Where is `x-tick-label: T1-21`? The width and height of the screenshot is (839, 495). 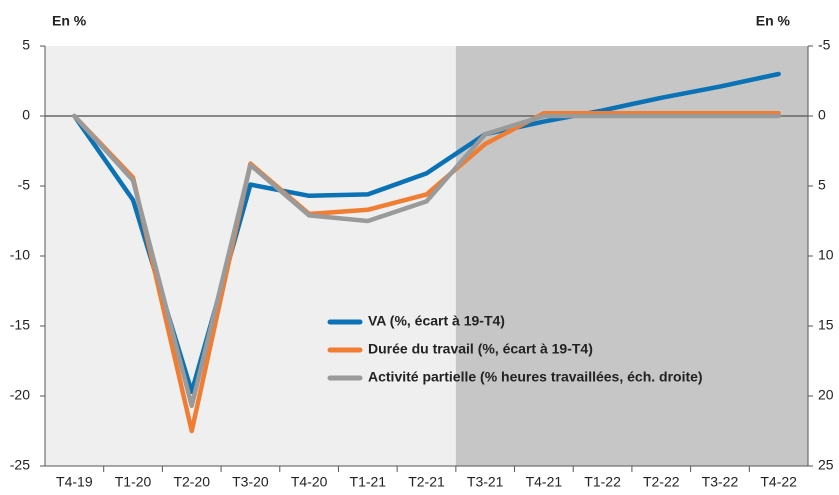
x-tick-label: T1-21 is located at coordinates (368, 482).